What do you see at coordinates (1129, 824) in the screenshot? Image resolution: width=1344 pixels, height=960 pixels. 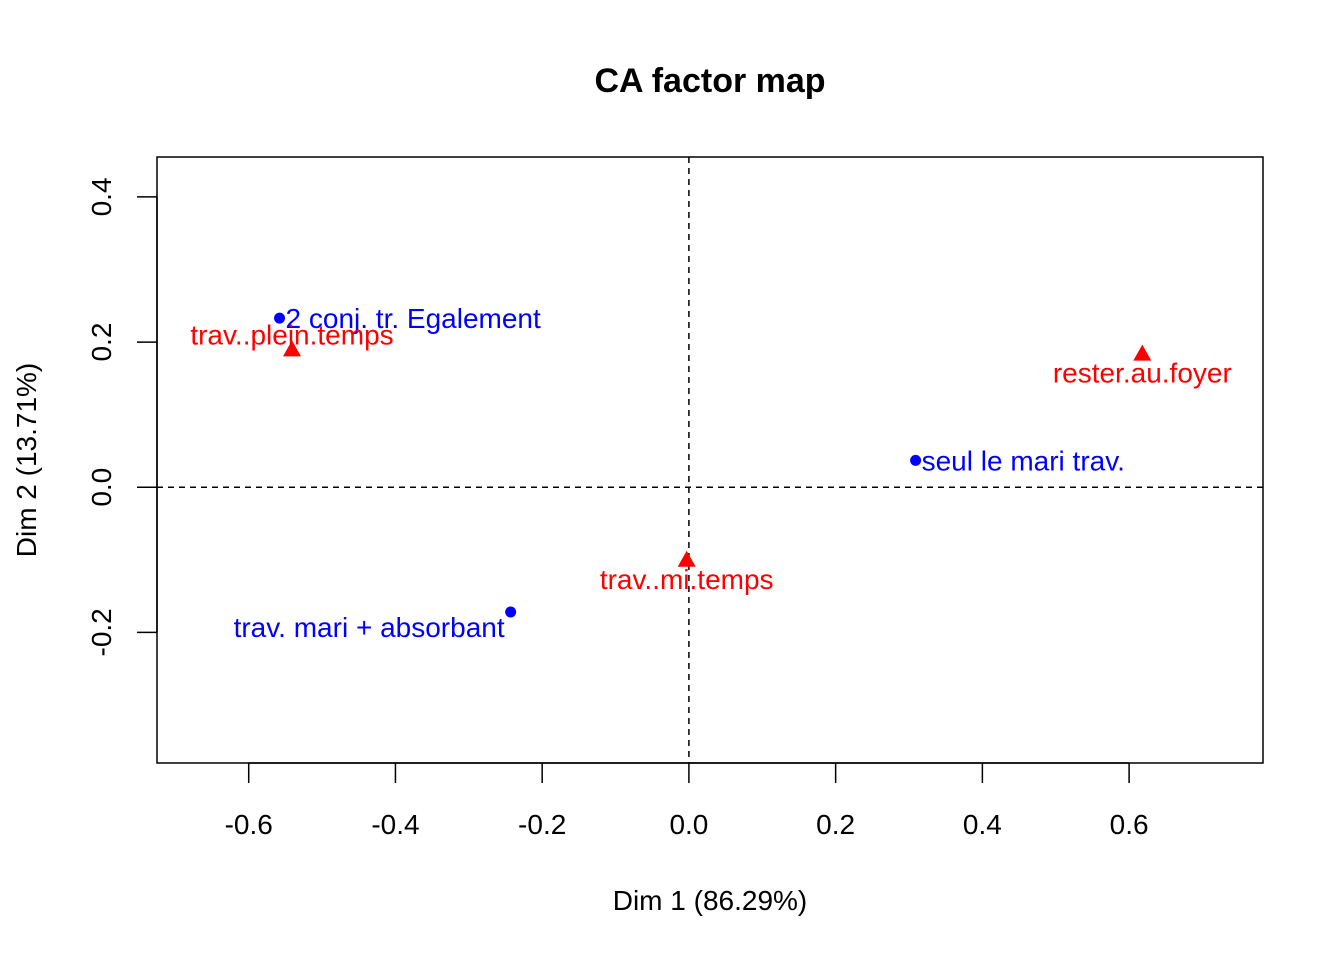 I see `x-tick-label: 0.6` at bounding box center [1129, 824].